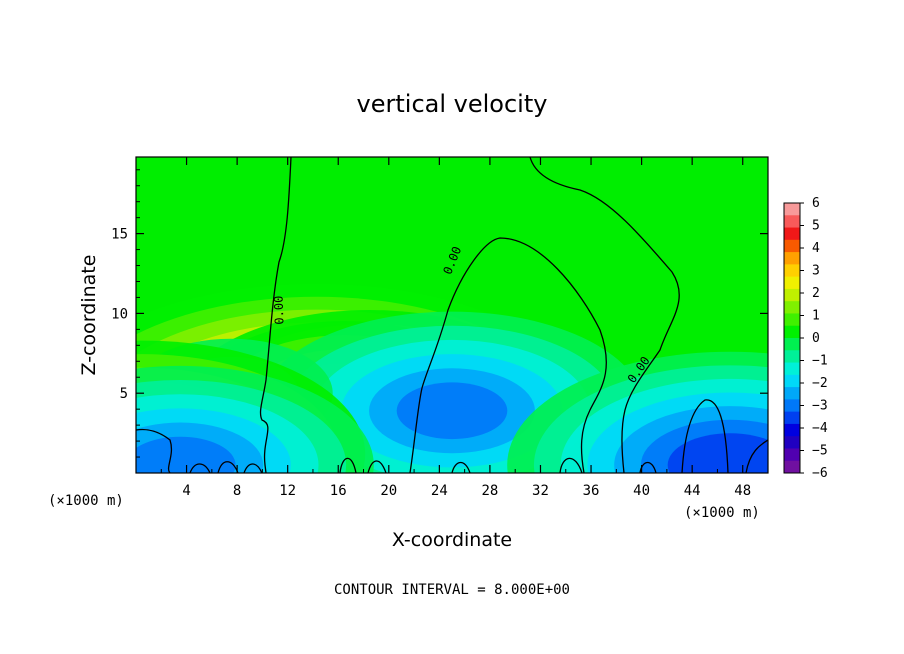 This screenshot has width=904, height=654. What do you see at coordinates (816, 293) in the screenshot?
I see `colorbar-tick-label: 2` at bounding box center [816, 293].